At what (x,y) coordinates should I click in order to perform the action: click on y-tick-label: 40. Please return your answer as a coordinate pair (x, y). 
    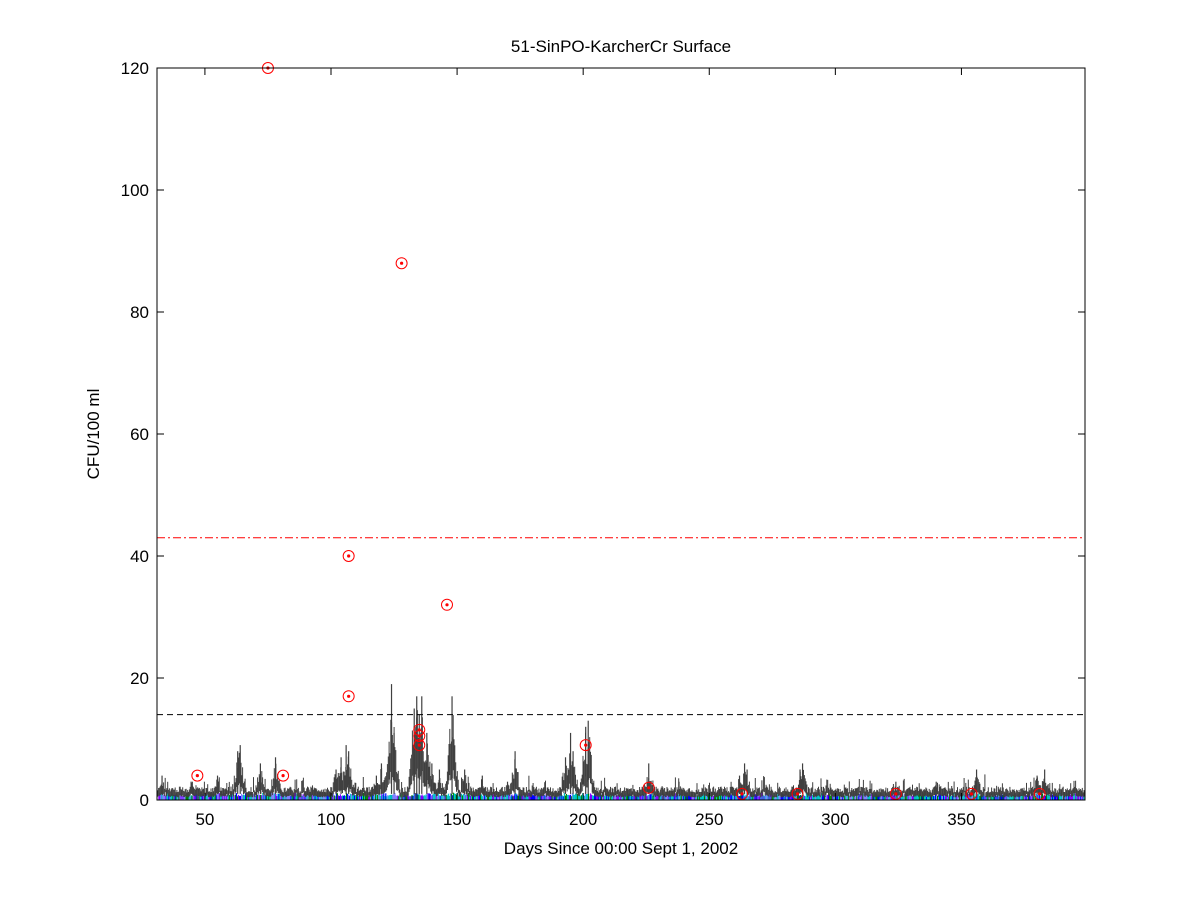
    Looking at the image, I should click on (139, 556).